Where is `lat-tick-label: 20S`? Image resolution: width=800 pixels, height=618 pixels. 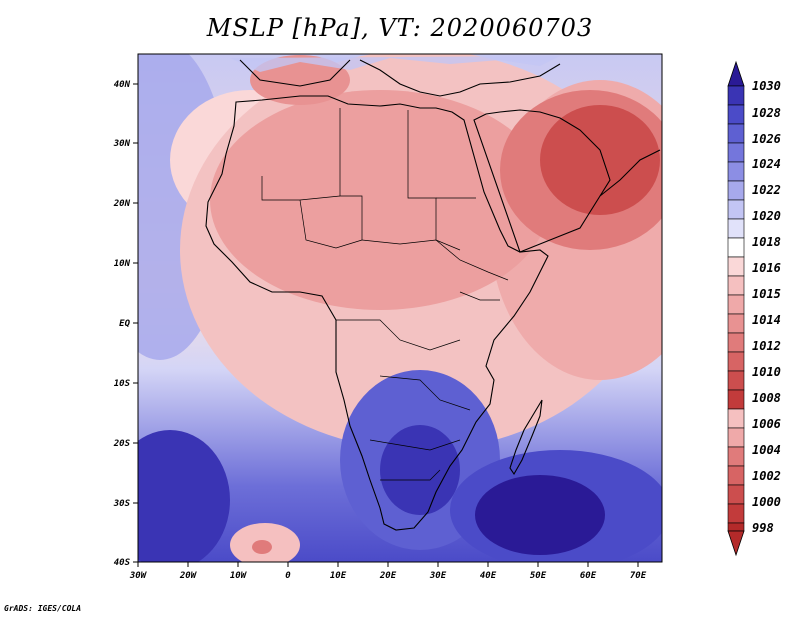
lat-tick-label: 20S is located at coordinates (122, 444).